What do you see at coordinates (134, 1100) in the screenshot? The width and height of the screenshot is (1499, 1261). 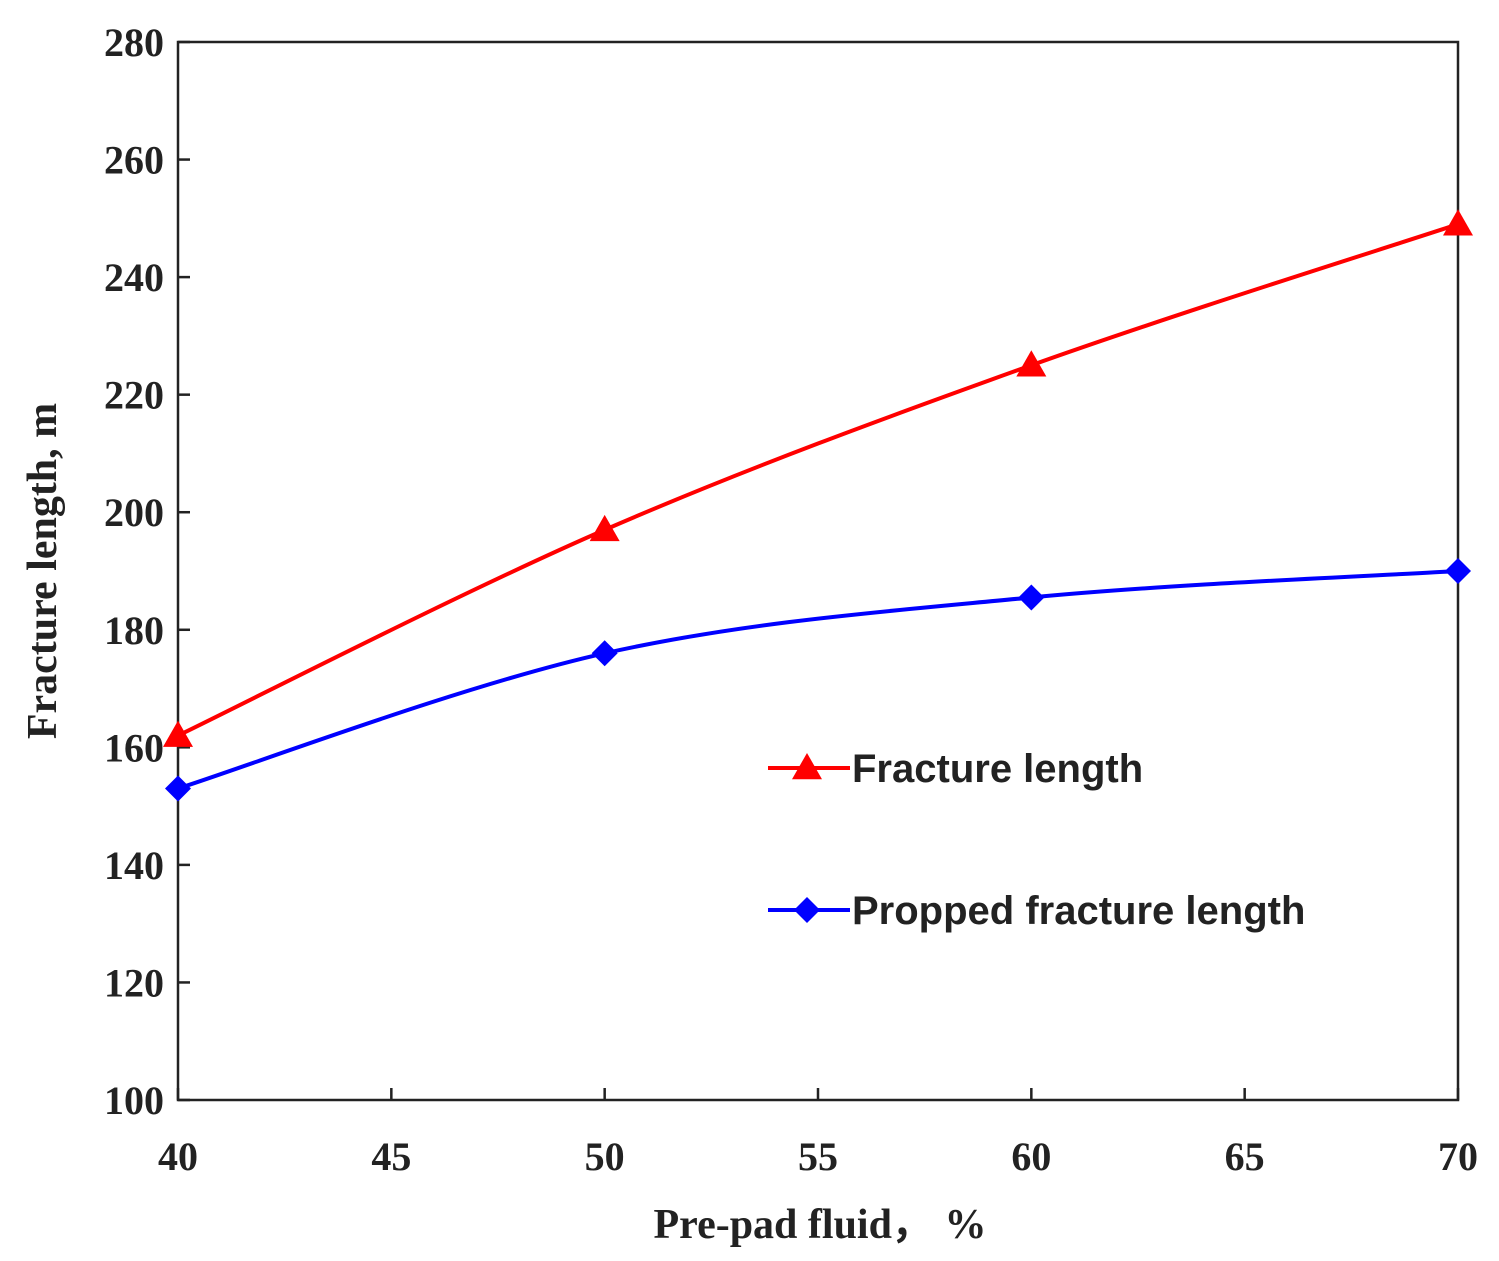 I see `y-tick-label: 100` at bounding box center [134, 1100].